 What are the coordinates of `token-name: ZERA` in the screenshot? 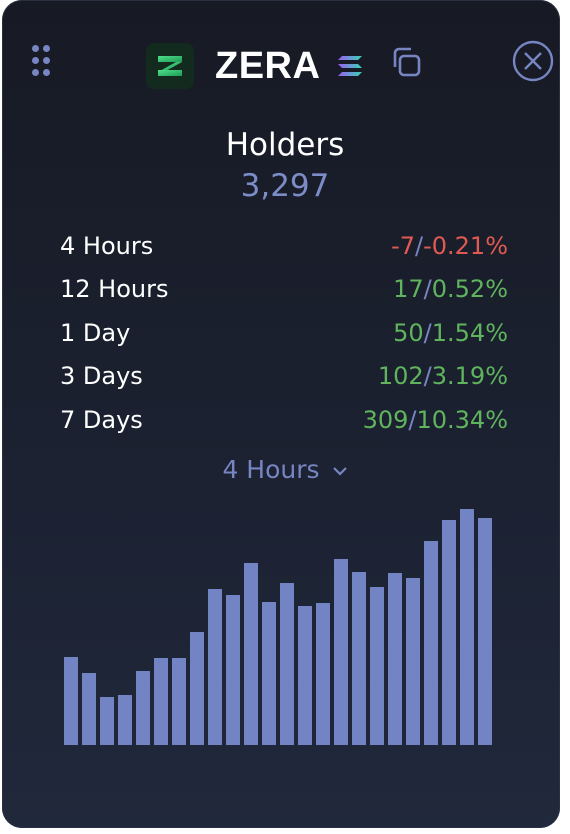 It's located at (268, 66).